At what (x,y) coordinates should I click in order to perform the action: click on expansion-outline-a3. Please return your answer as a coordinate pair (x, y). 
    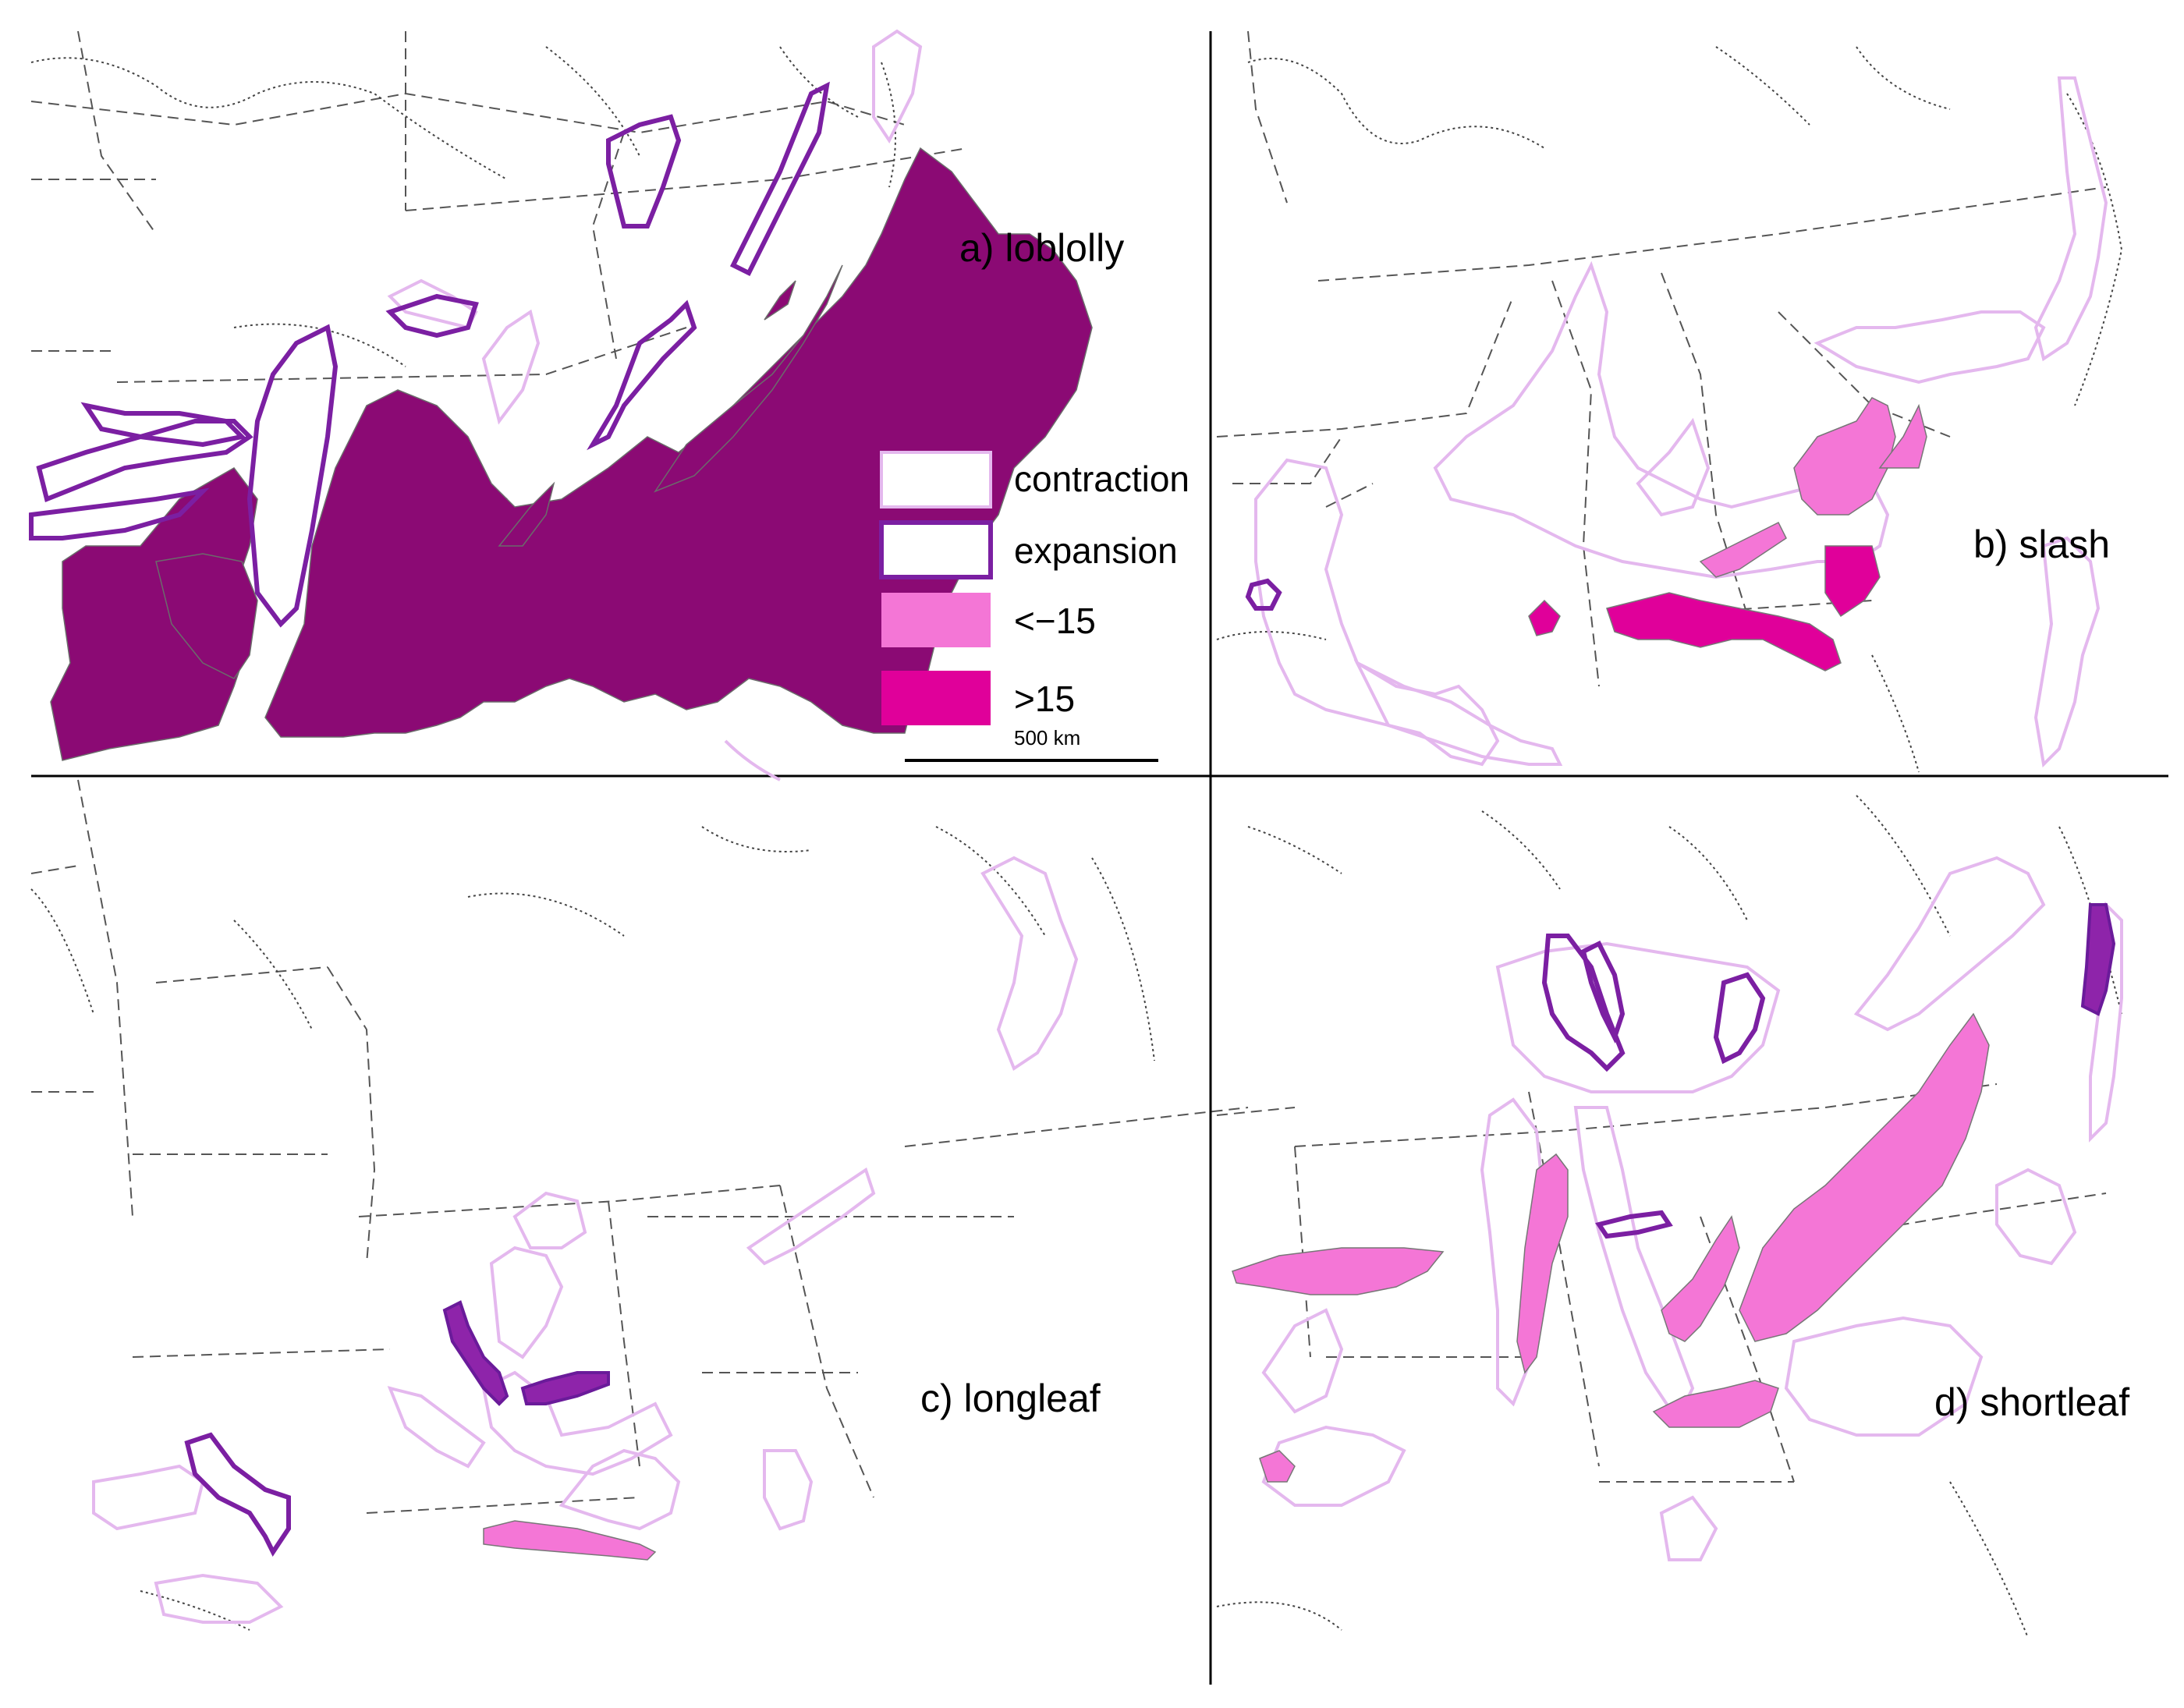
    Looking at the image, I should click on (432, 315).